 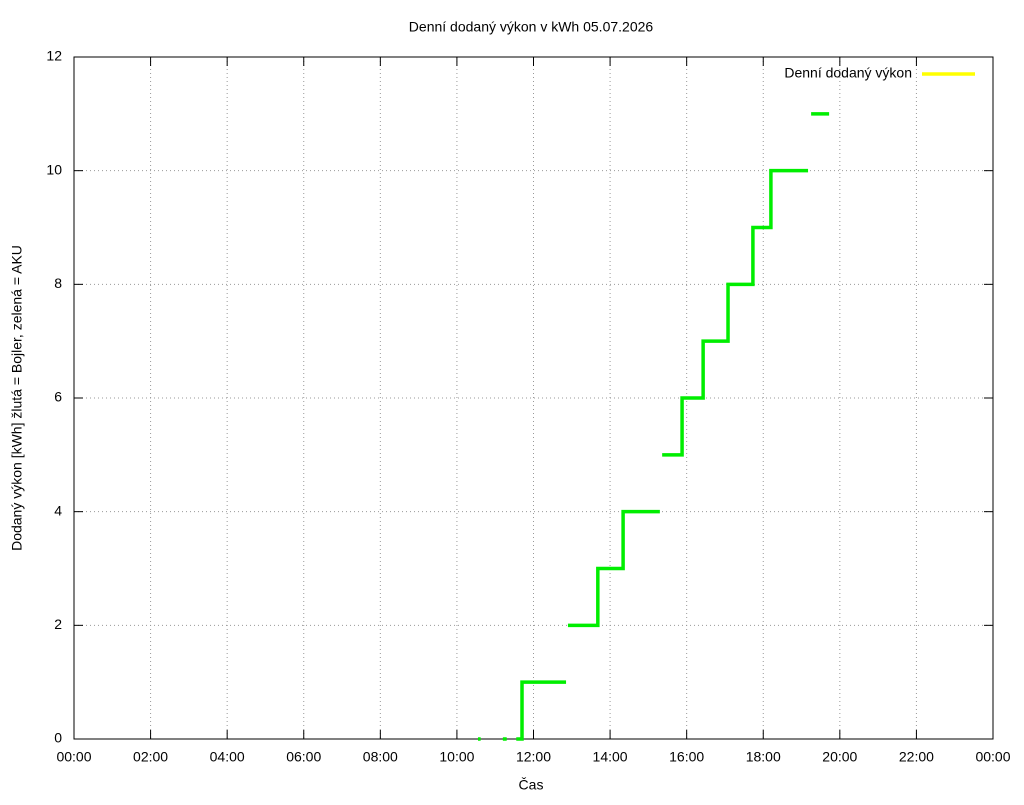 I want to click on y-tick-label: 4, so click(x=58, y=510).